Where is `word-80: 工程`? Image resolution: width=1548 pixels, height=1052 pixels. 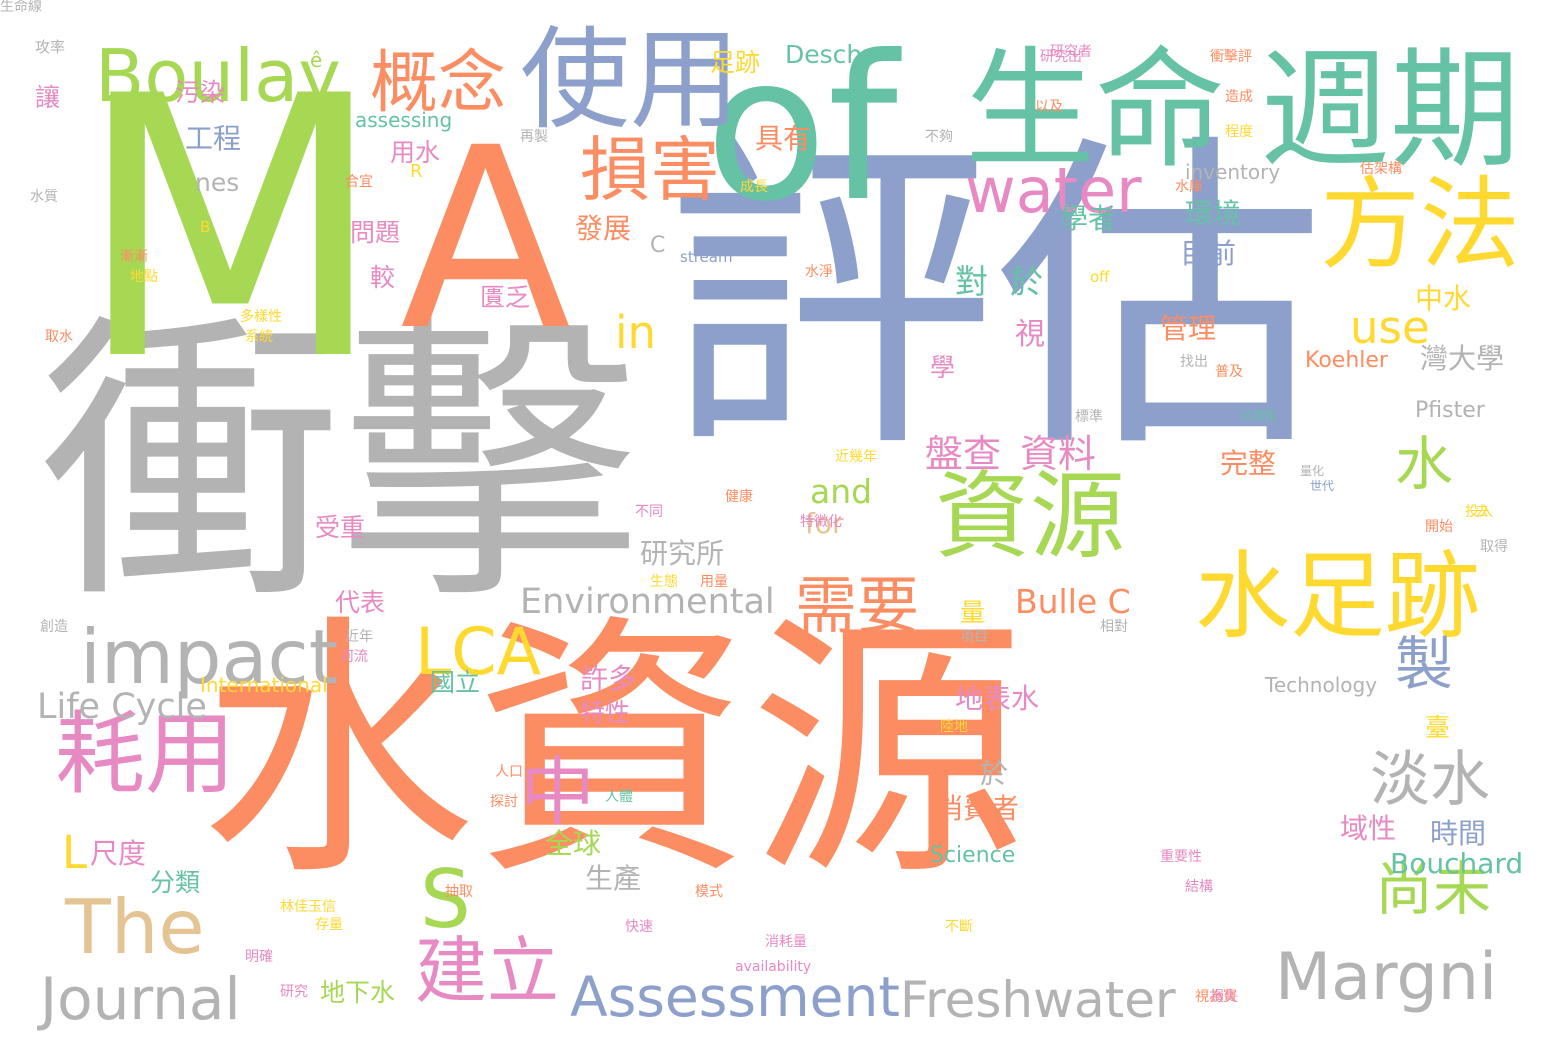
word-80: 工程 is located at coordinates (213, 138).